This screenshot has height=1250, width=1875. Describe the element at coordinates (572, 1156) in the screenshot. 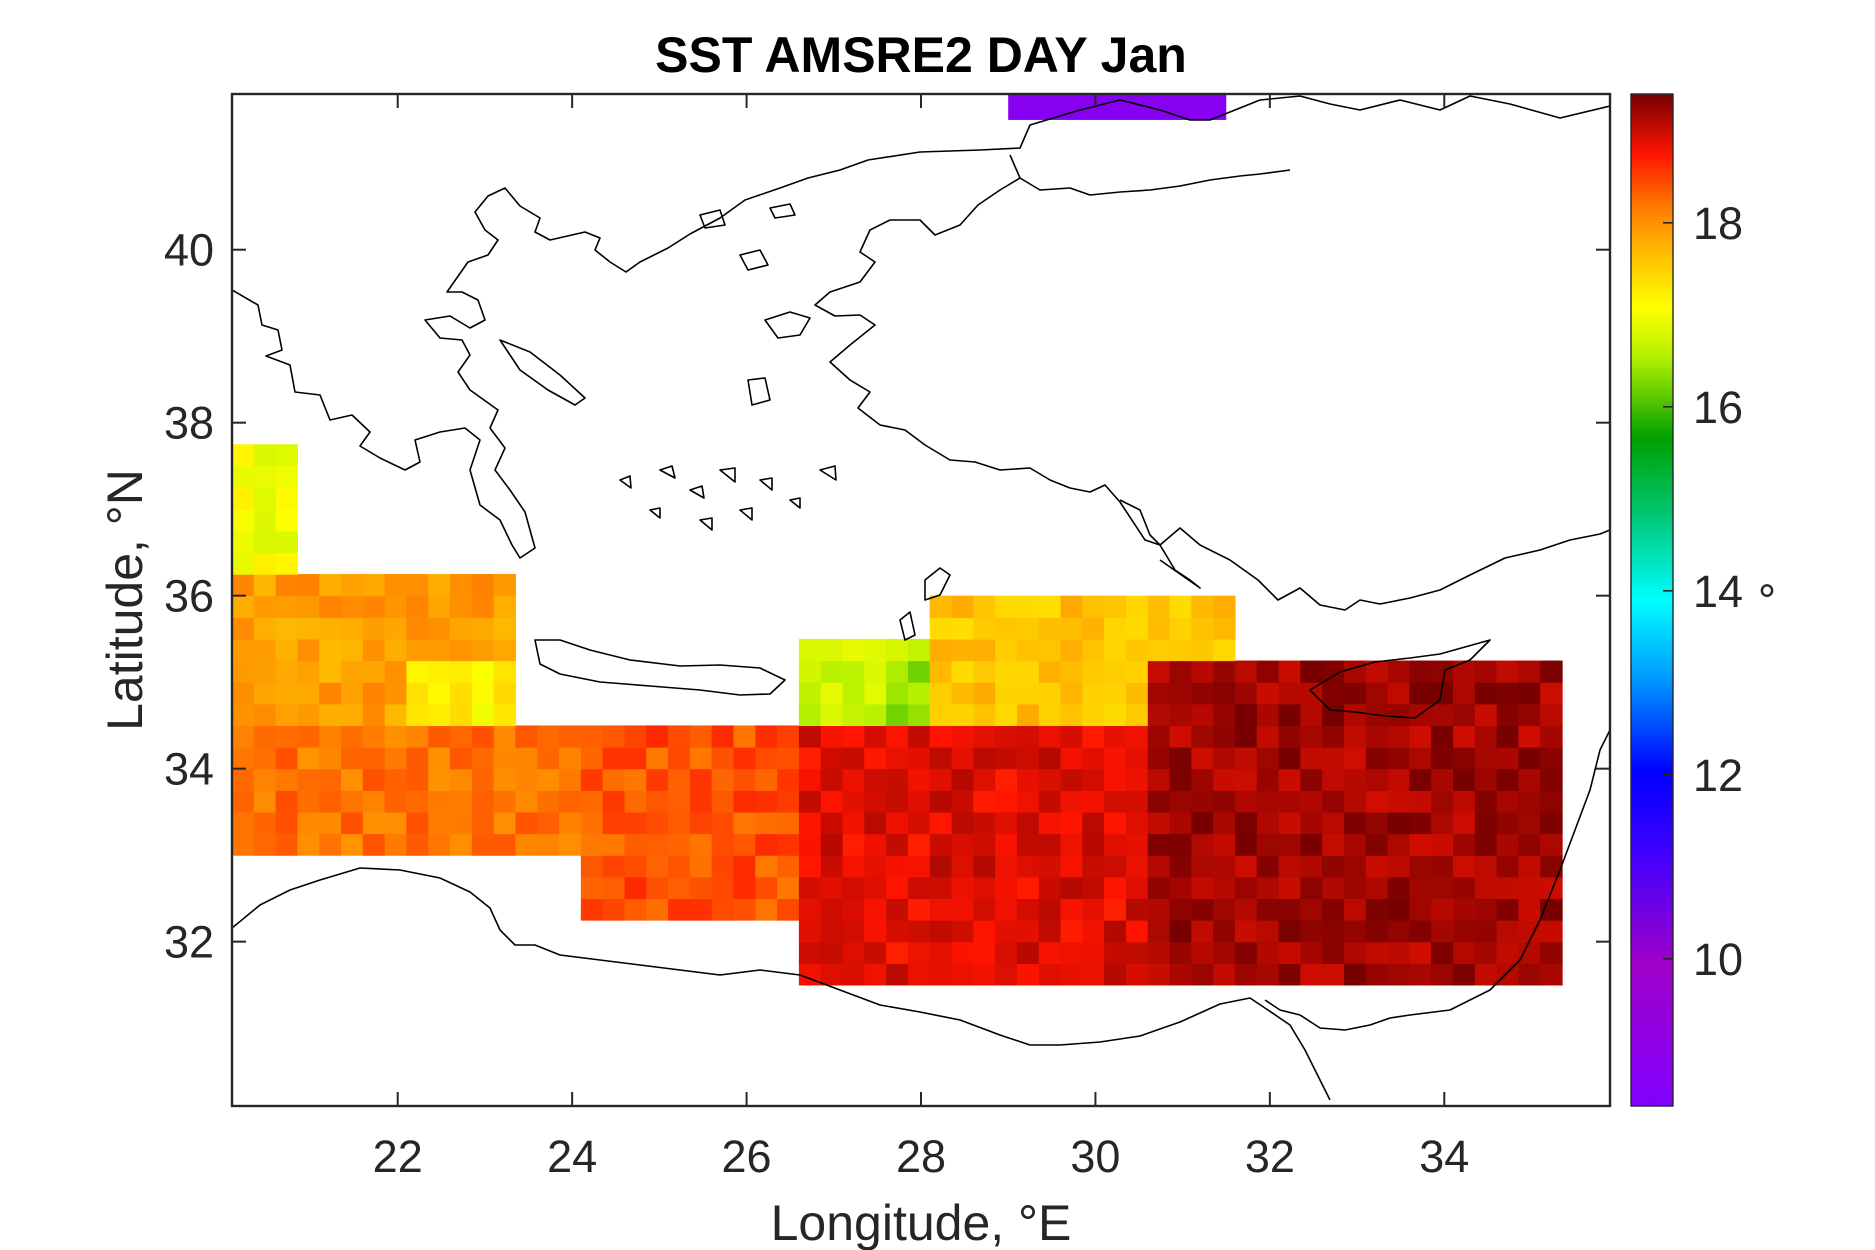

I see `x-tick-label: 24` at that location.